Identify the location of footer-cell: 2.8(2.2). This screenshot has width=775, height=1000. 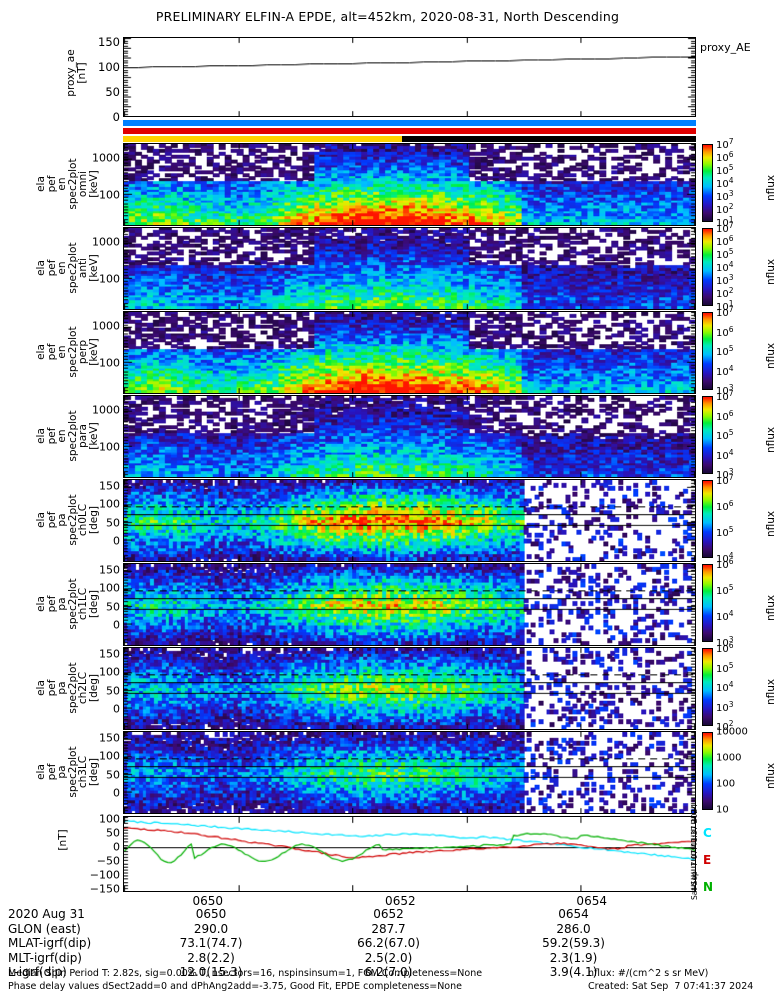
(211, 957).